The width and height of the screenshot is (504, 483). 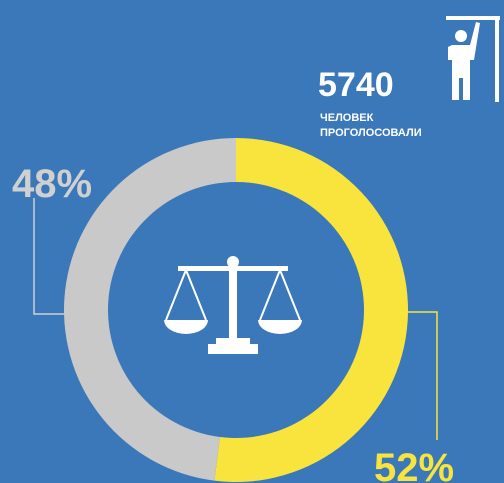 I want to click on voter-icon, so click(x=473, y=59).